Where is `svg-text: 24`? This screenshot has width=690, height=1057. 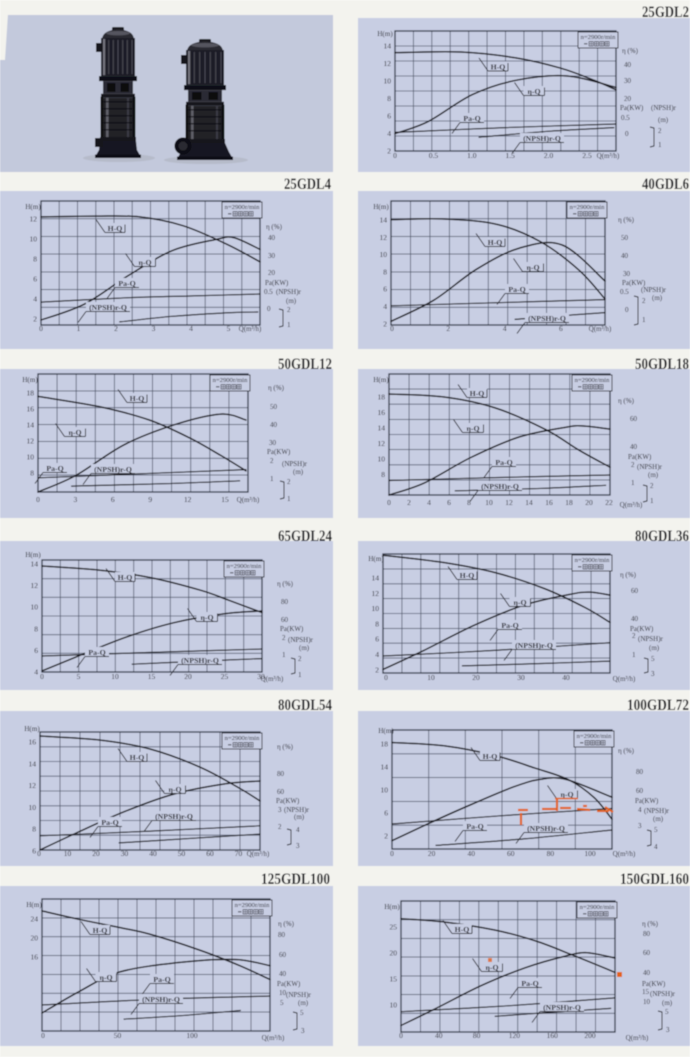 svg-text: 24 is located at coordinates (35, 919).